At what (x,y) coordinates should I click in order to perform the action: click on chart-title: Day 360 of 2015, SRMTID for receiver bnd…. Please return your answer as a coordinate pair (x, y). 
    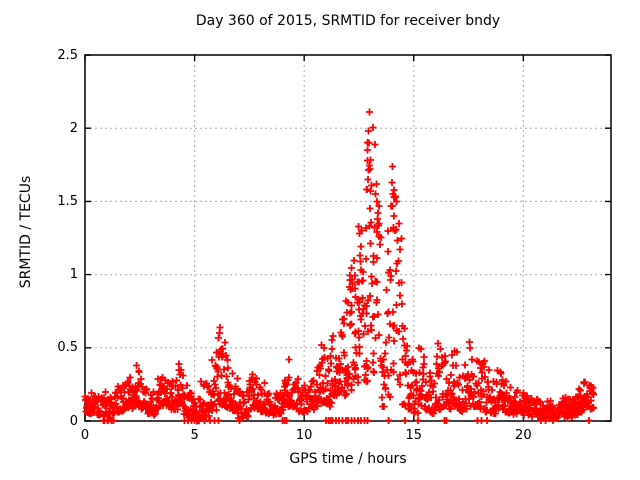
    Looking at the image, I should click on (348, 21).